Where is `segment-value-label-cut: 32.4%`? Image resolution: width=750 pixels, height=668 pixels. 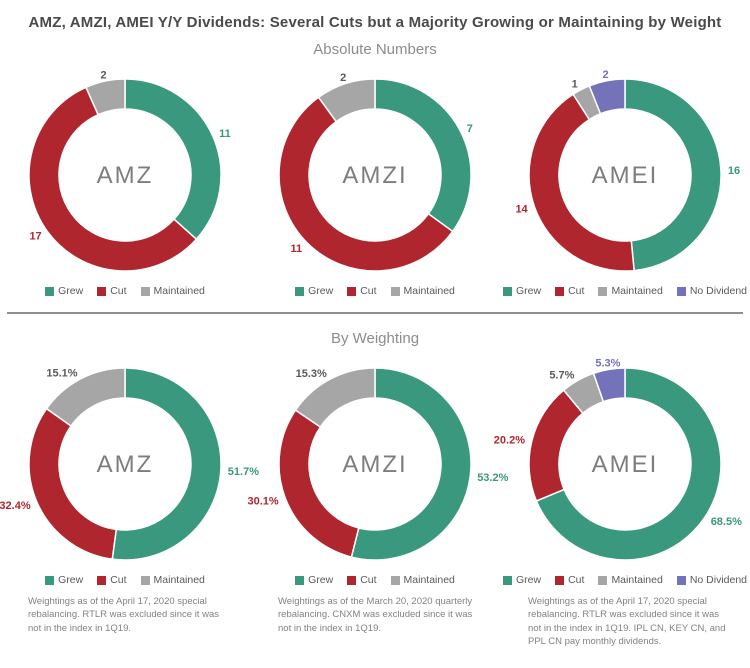 segment-value-label-cut: 32.4% is located at coordinates (15, 506).